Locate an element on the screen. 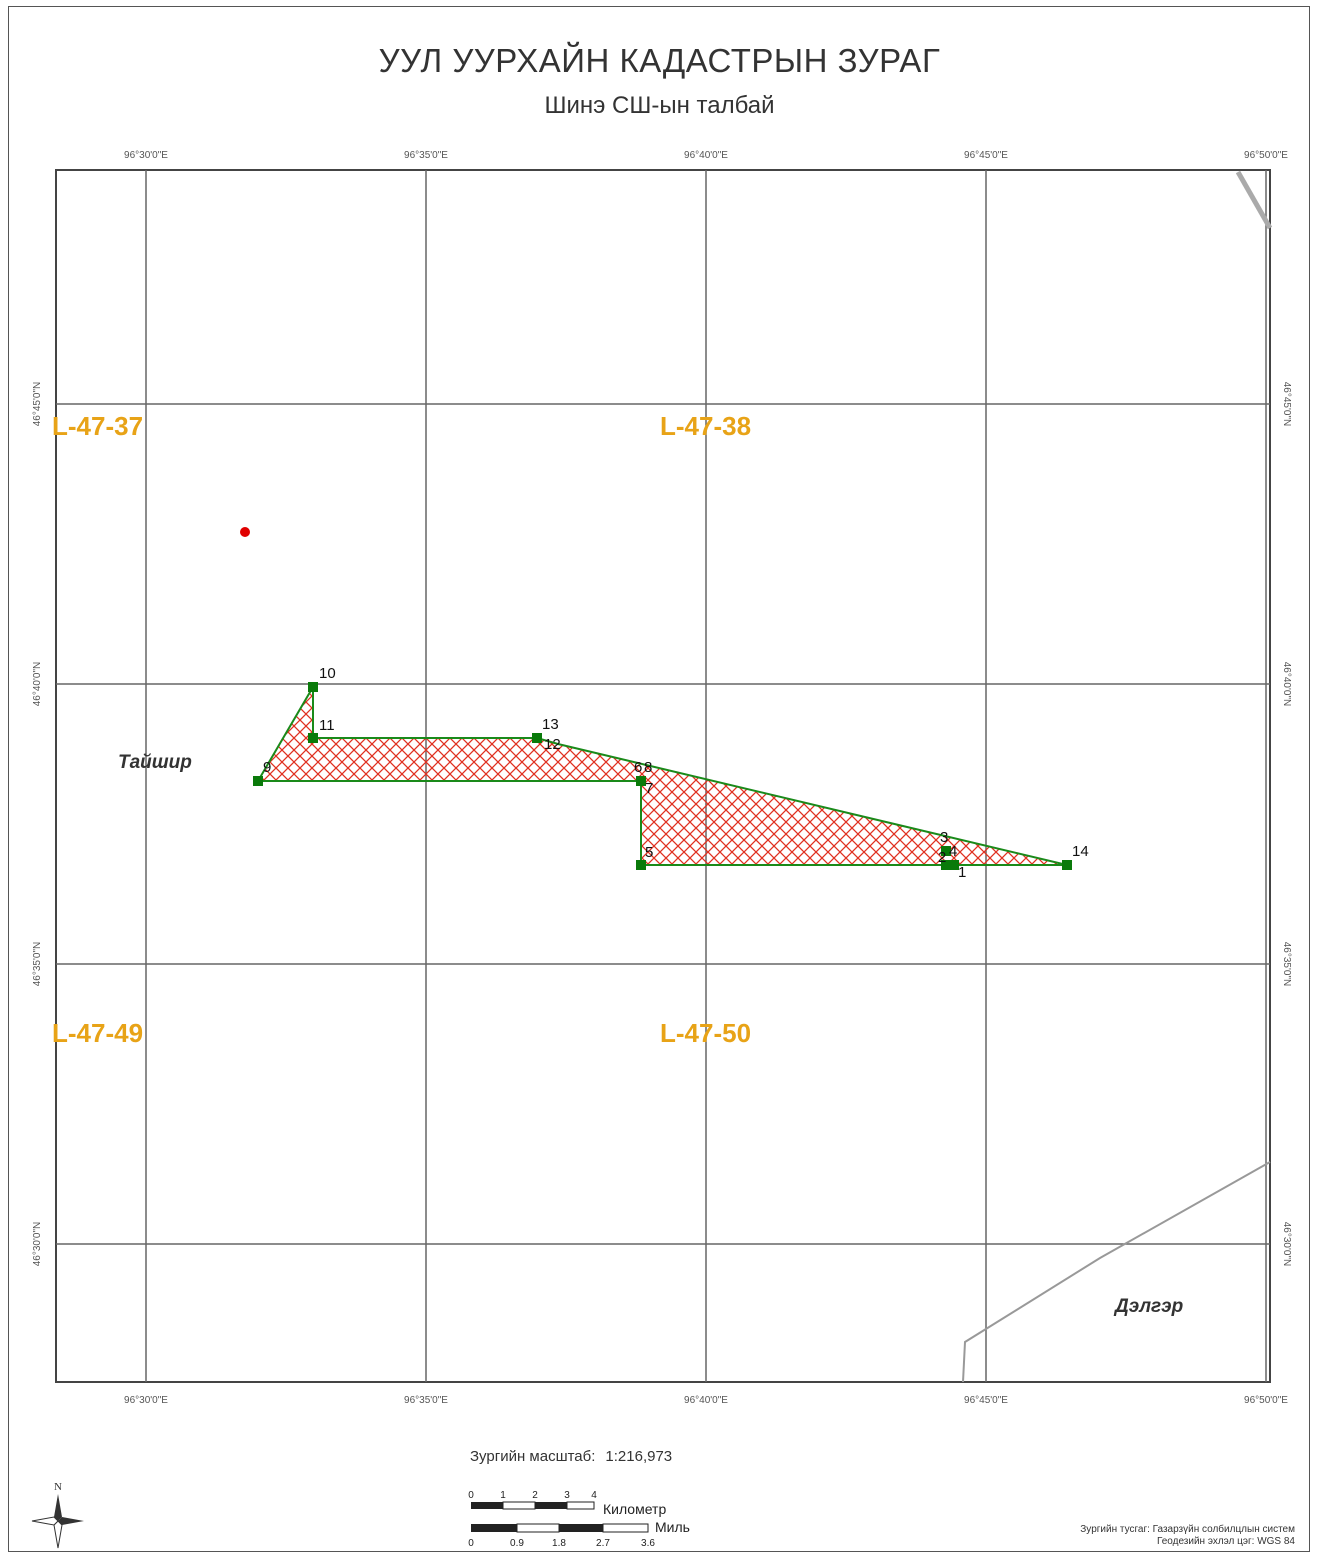  vertex-label: 14 is located at coordinates (1080, 851).